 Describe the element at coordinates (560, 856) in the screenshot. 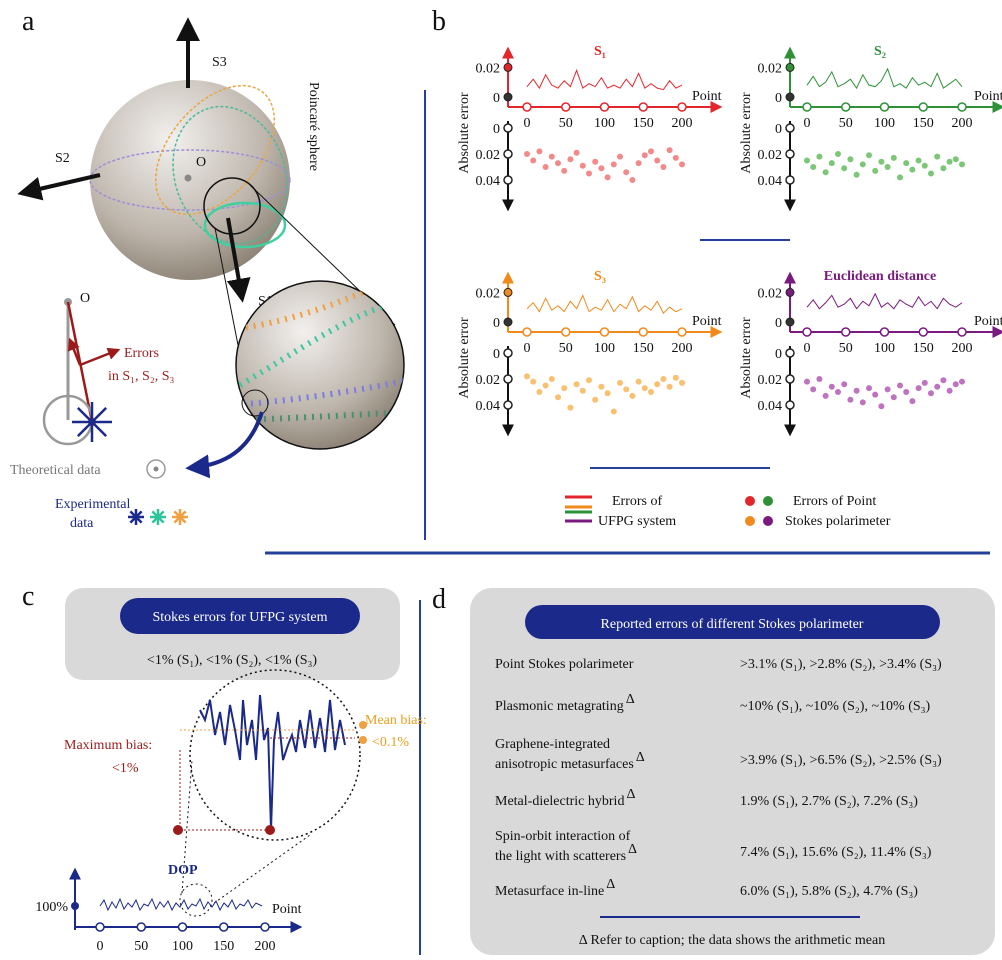

I see `row-name: the light with scatterers` at that location.